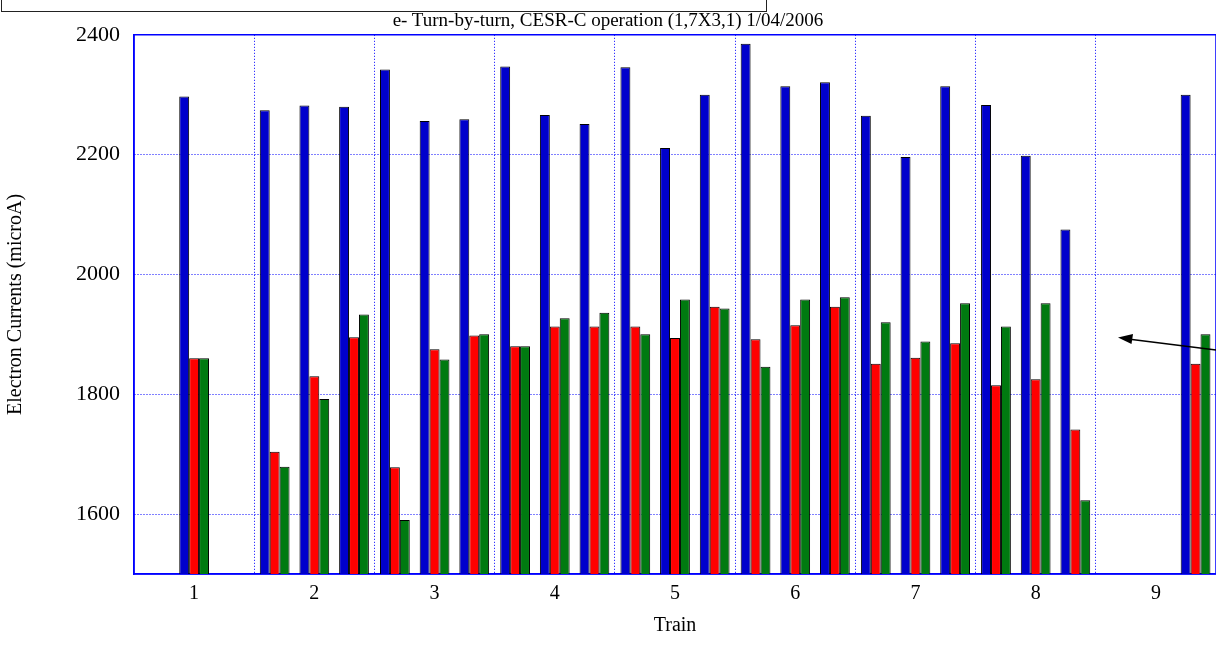 Image resolution: width=1216 pixels, height=646 pixels. I want to click on x-tick-label: 9, so click(1155, 592).